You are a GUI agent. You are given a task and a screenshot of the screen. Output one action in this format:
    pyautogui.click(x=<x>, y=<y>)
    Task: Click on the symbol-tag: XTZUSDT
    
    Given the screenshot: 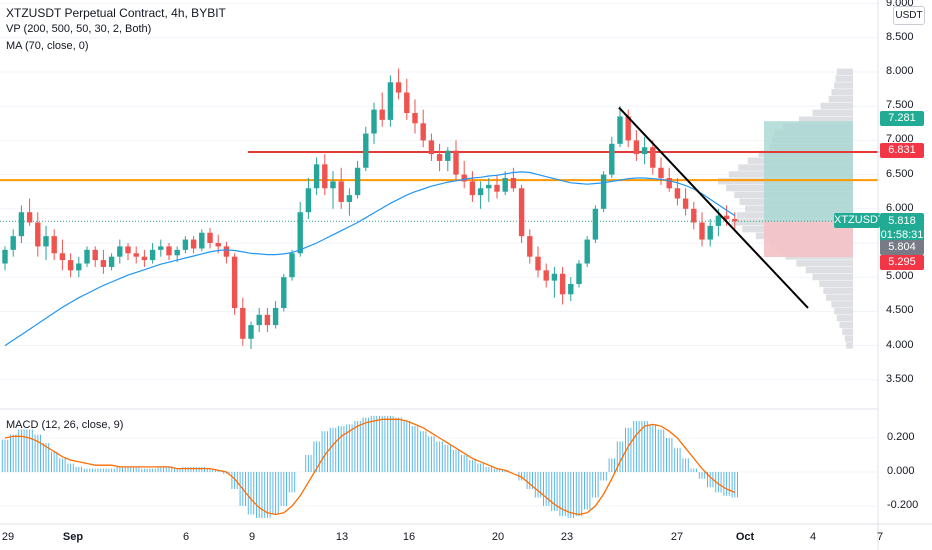 What is the action you would take?
    pyautogui.click(x=859, y=220)
    